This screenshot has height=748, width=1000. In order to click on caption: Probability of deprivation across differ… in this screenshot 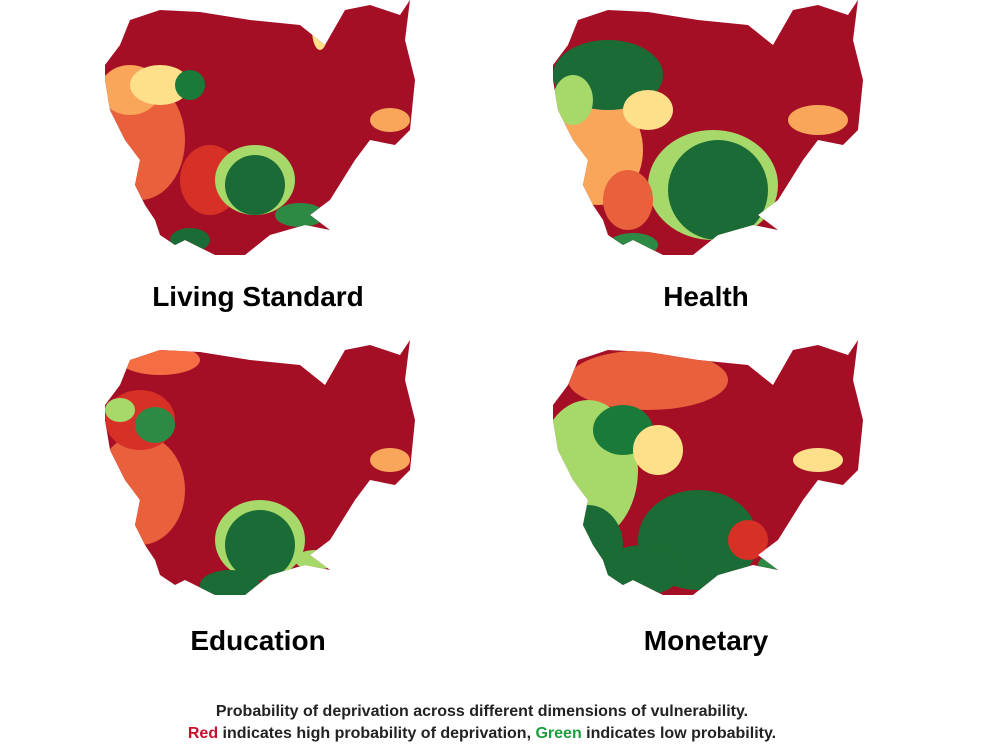, I will do `click(482, 711)`.